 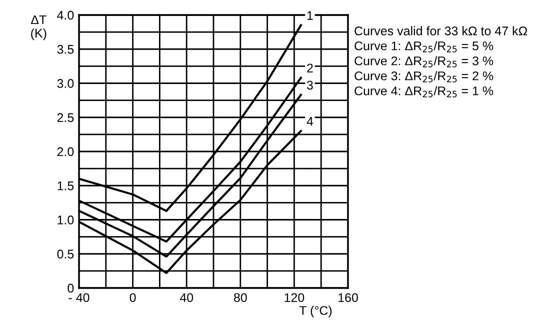 I want to click on text: Curve 3: ΔR$_{25}$/R$_{25}$ = 2 %, so click(x=424, y=76).